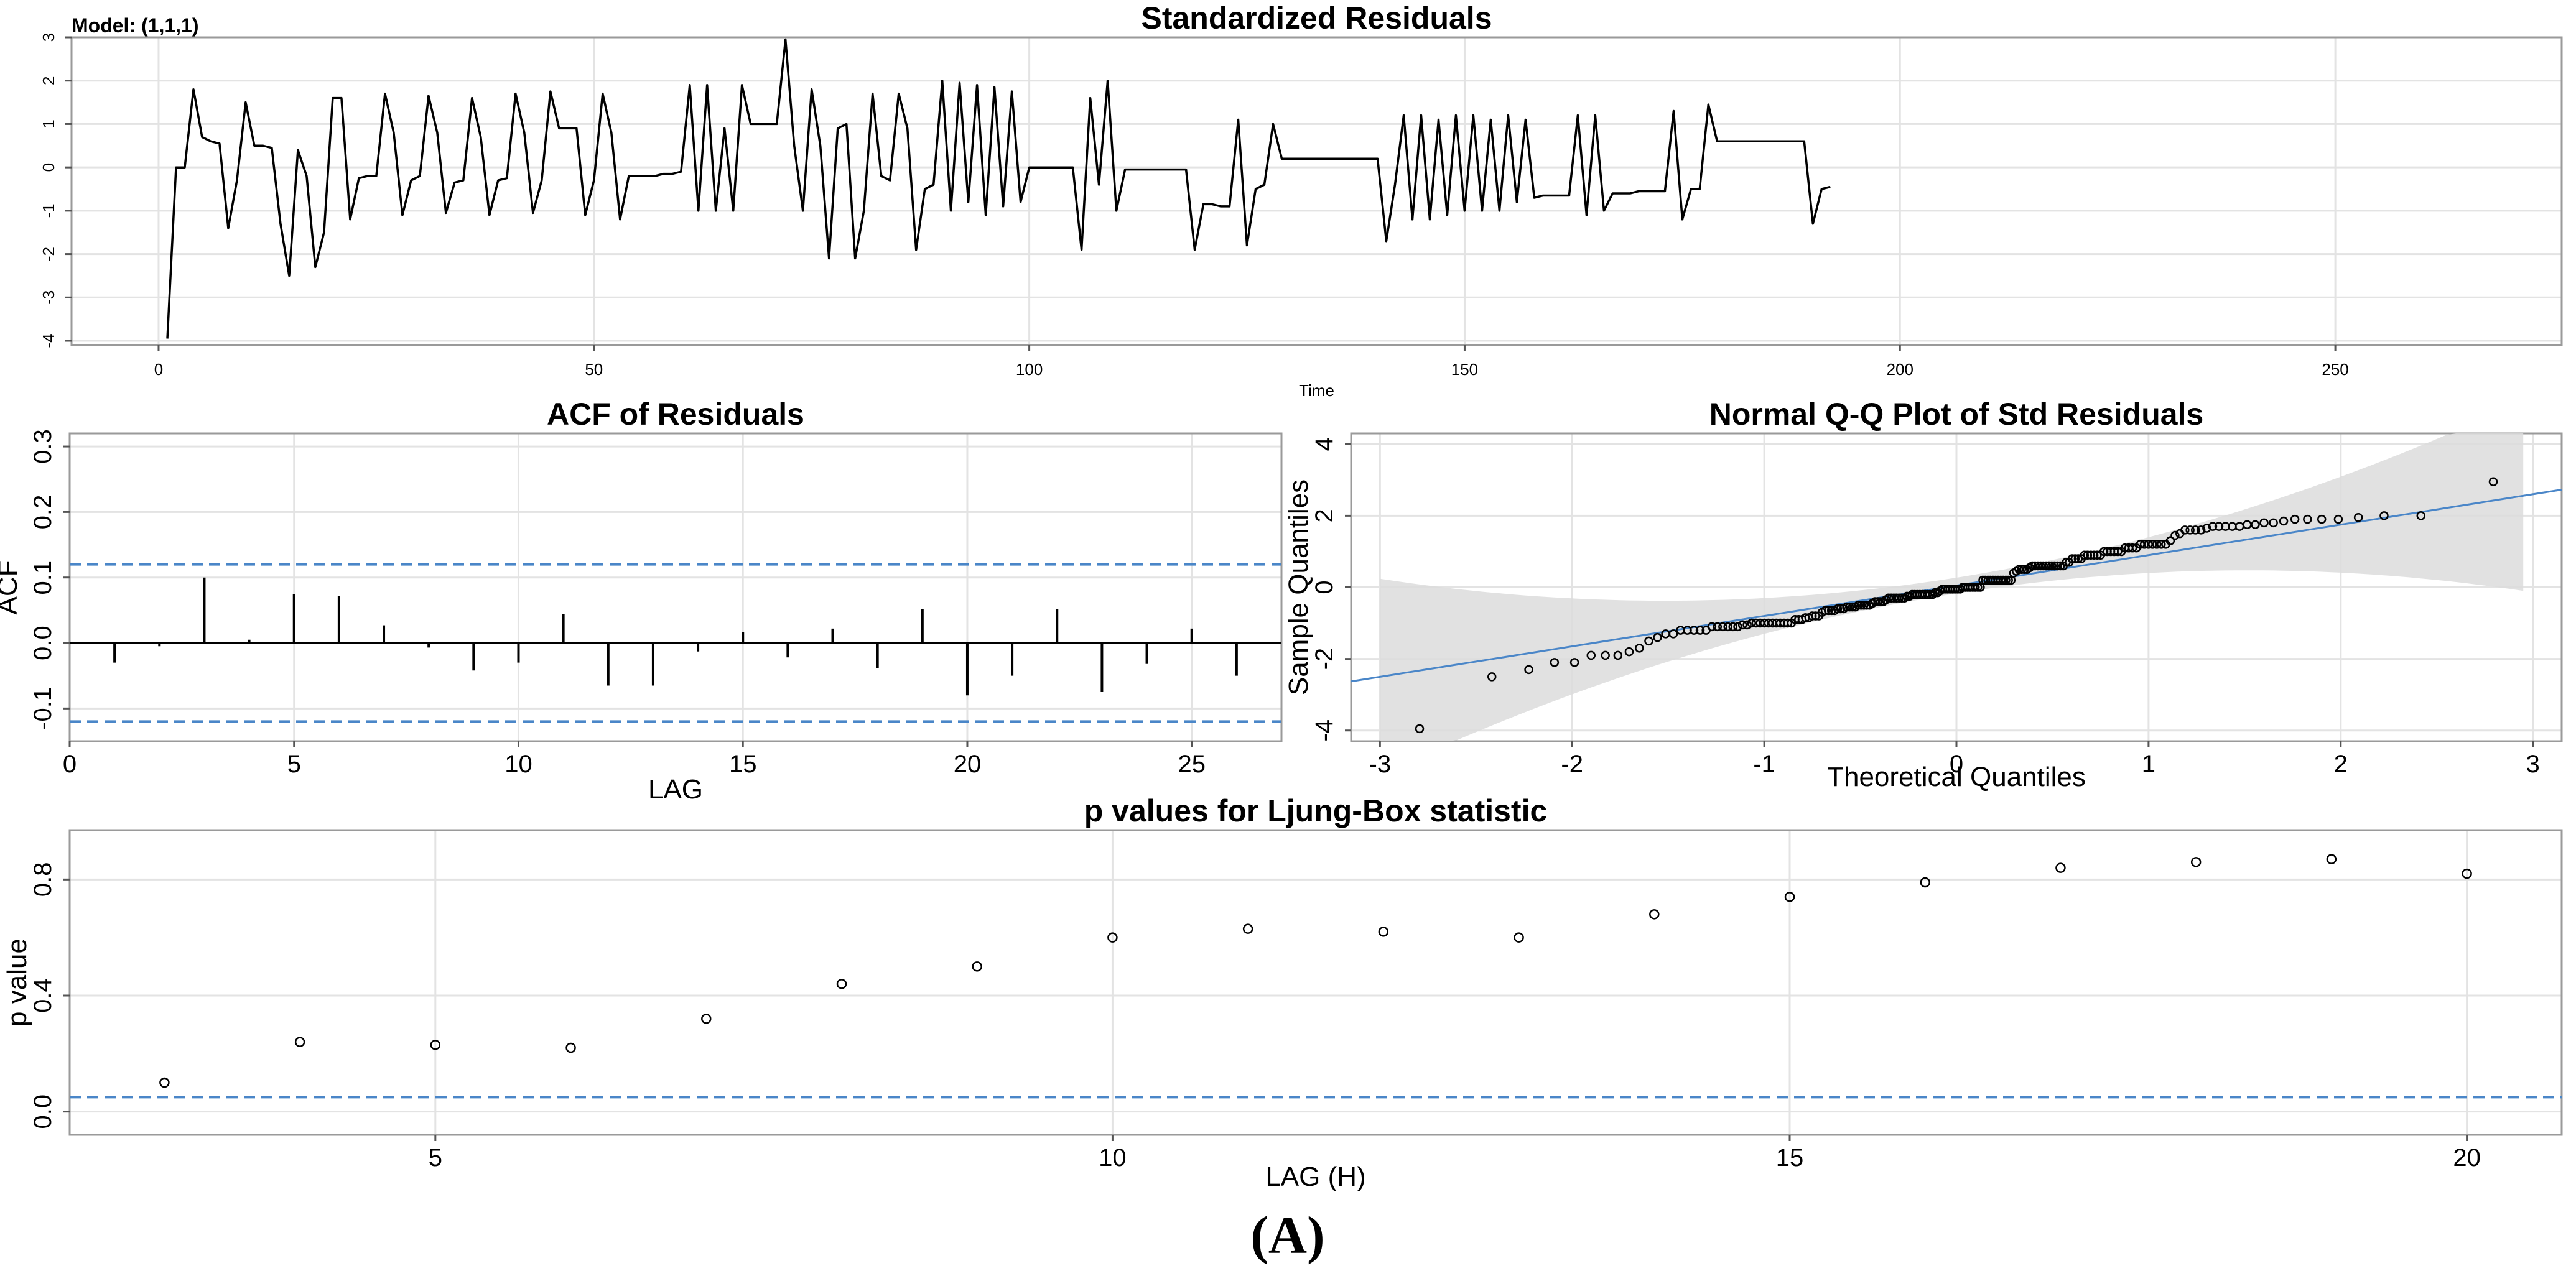 The image size is (2576, 1276). I want to click on x-tick-label: 25, so click(1192, 764).